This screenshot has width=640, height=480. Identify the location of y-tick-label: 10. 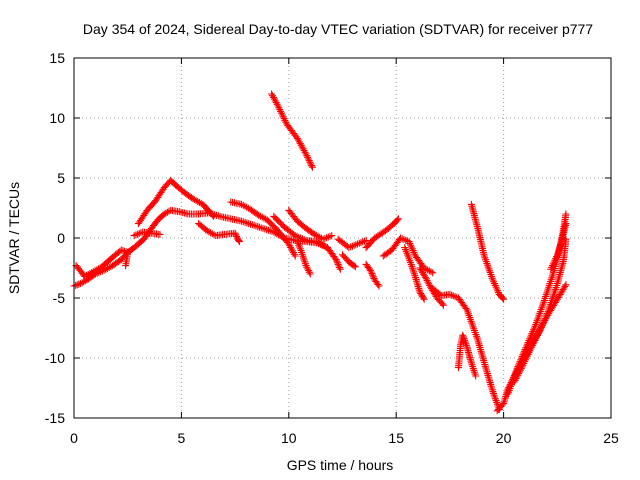
(57, 118).